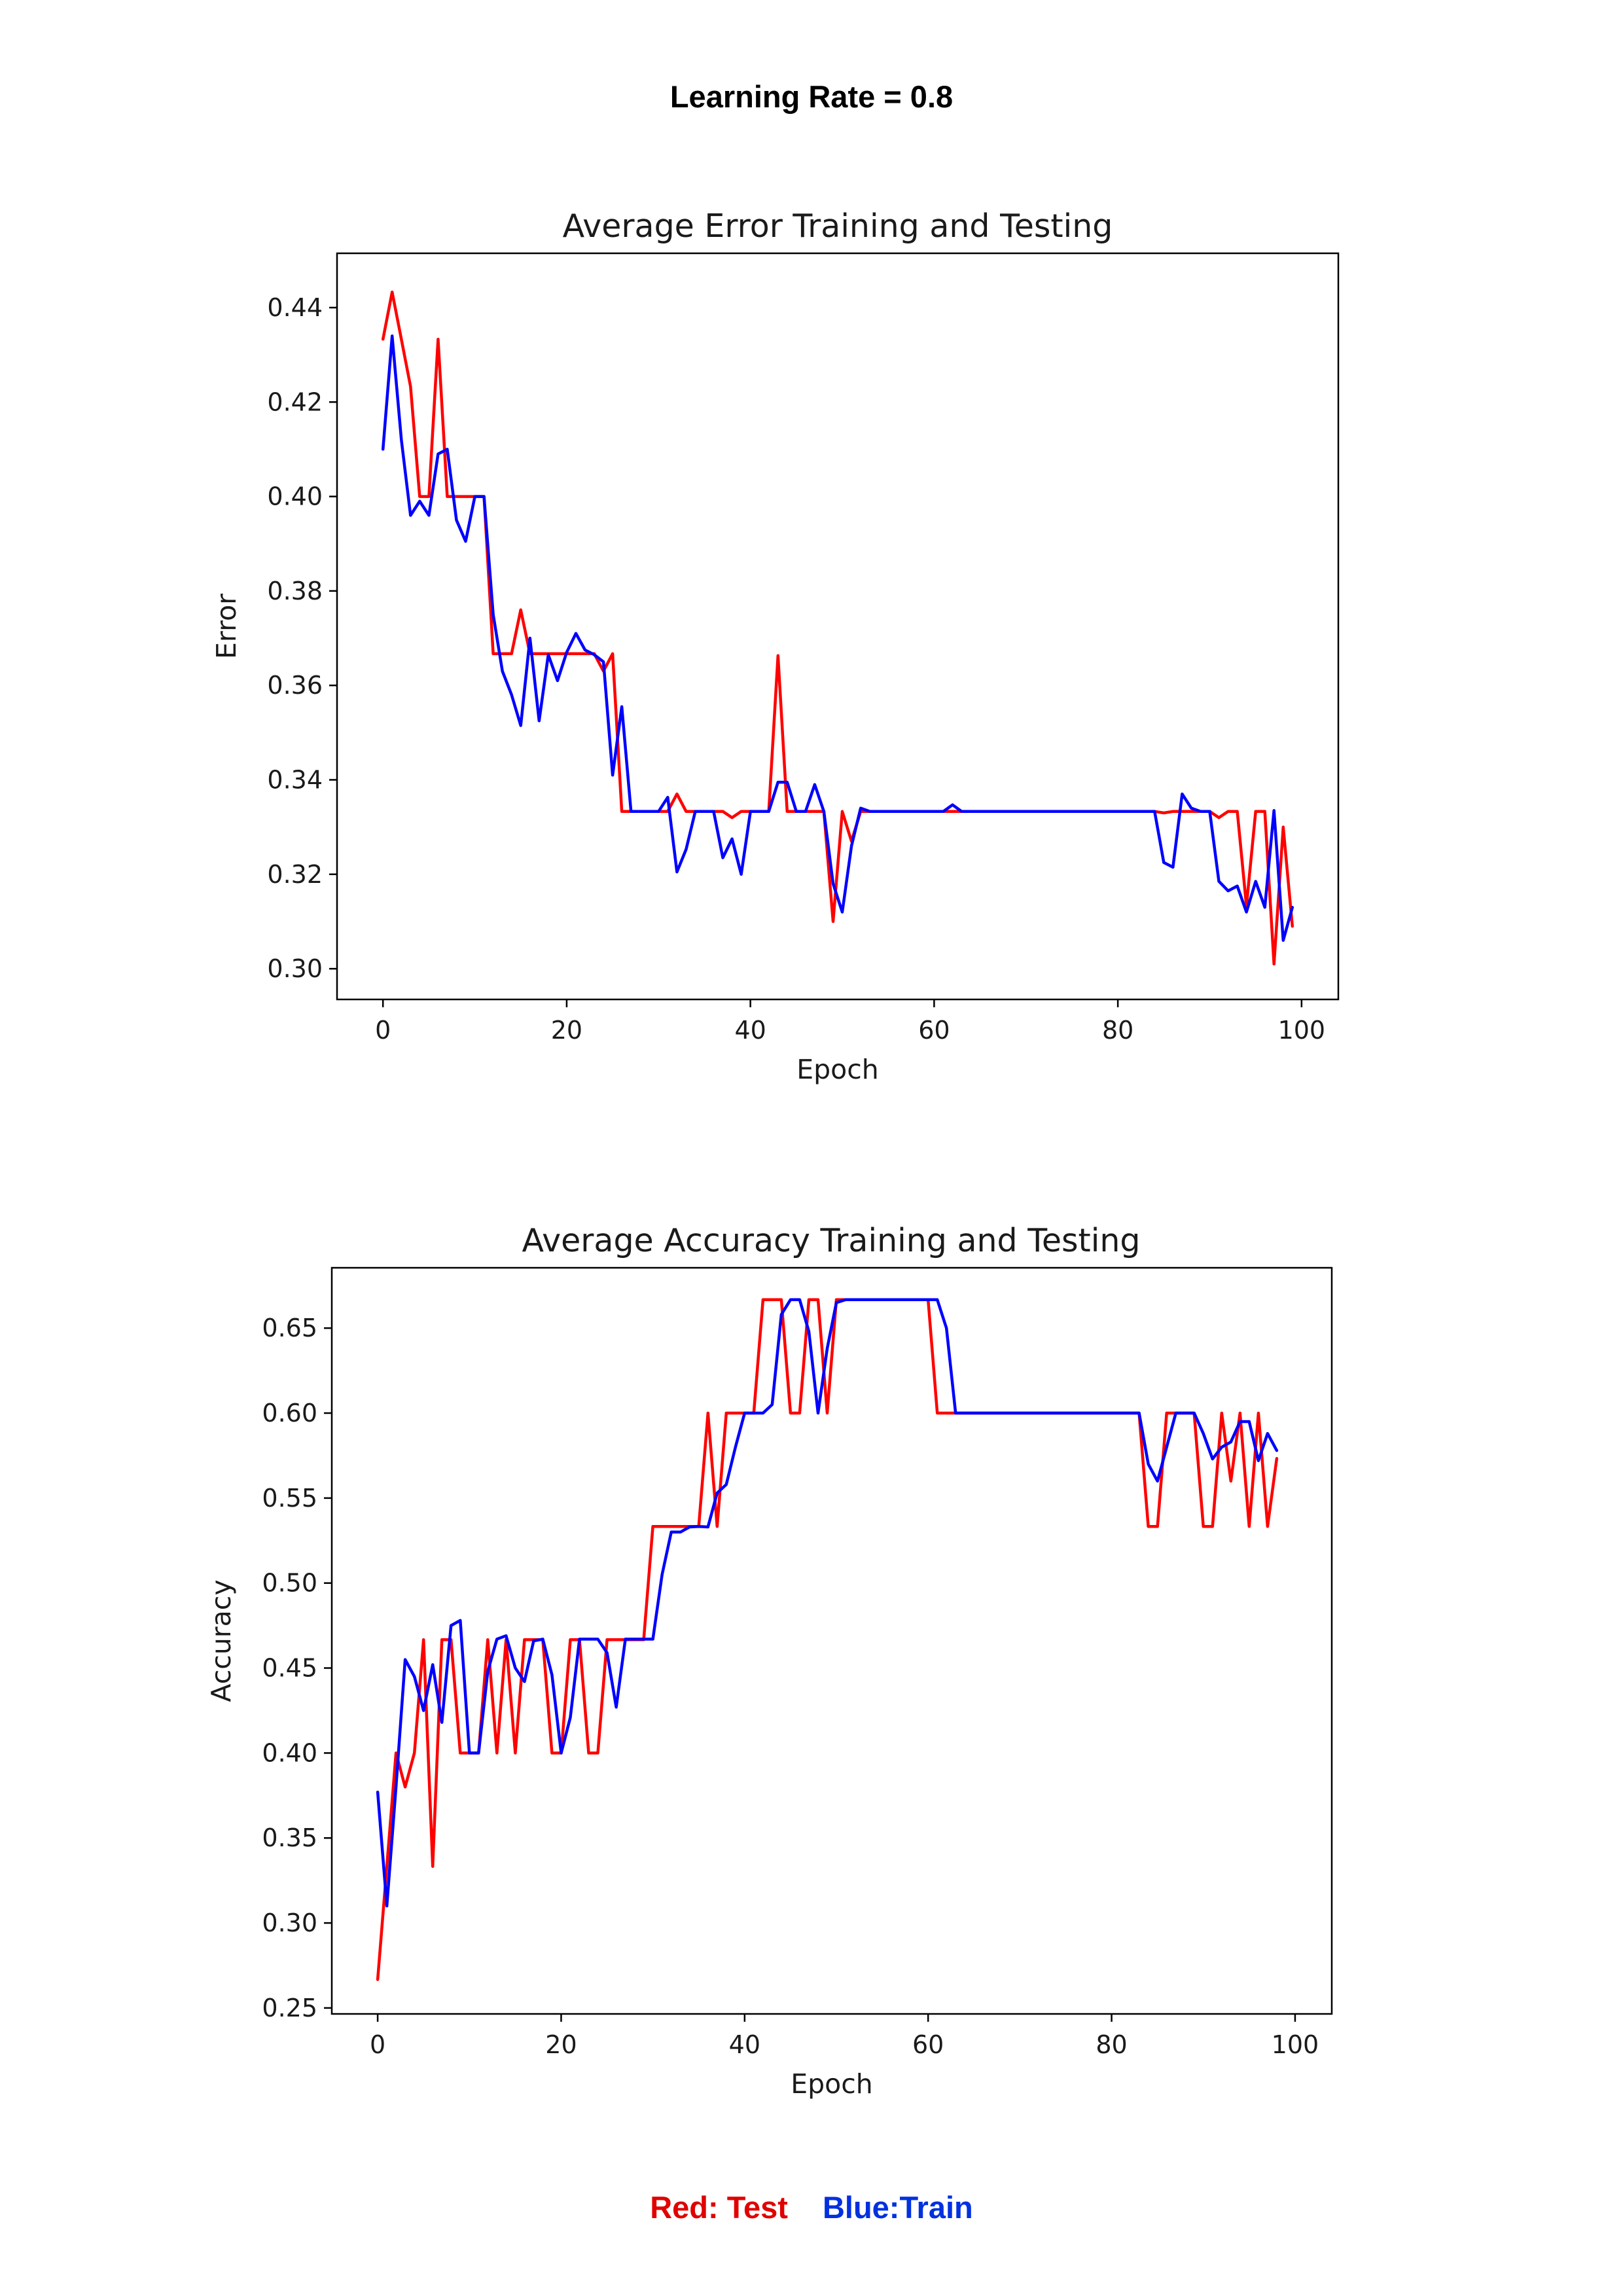 This screenshot has height=2296, width=1623. Describe the element at coordinates (719, 2207) in the screenshot. I see `legend-test: Red: Test` at that location.